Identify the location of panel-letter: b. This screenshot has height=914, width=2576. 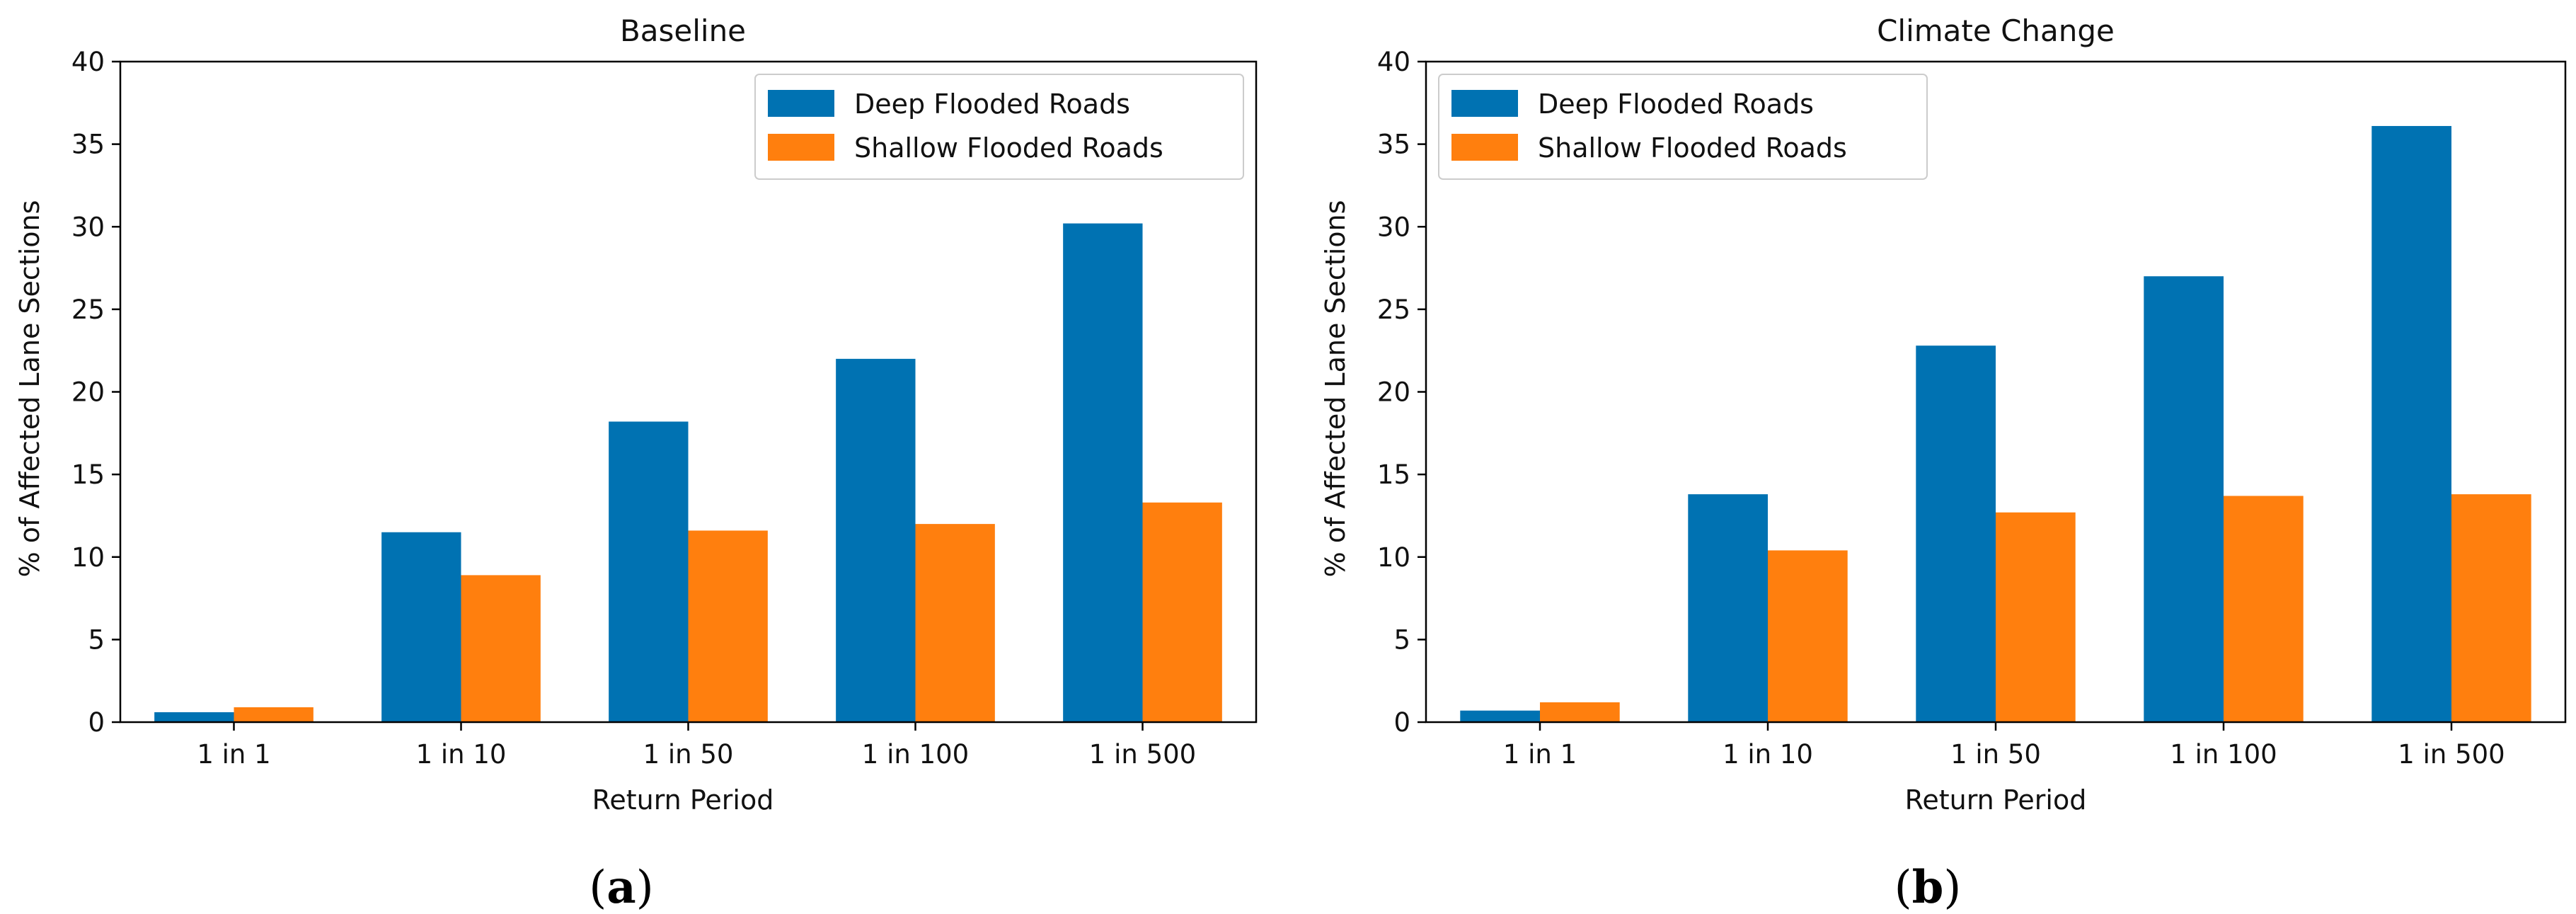
(1928, 888).